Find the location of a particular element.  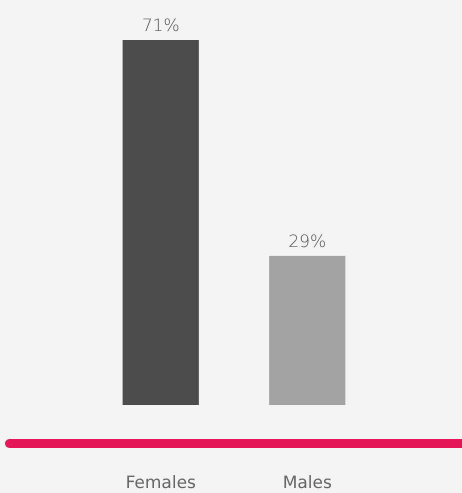

x-tick-label: Females is located at coordinates (161, 483).